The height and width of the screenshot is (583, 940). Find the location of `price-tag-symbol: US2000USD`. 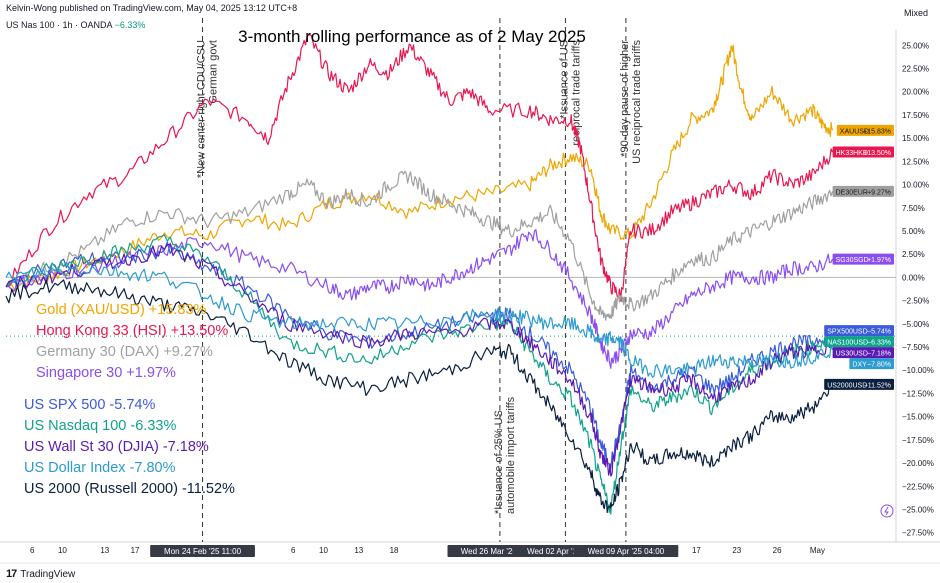

price-tag-symbol: US2000USD is located at coordinates (847, 385).